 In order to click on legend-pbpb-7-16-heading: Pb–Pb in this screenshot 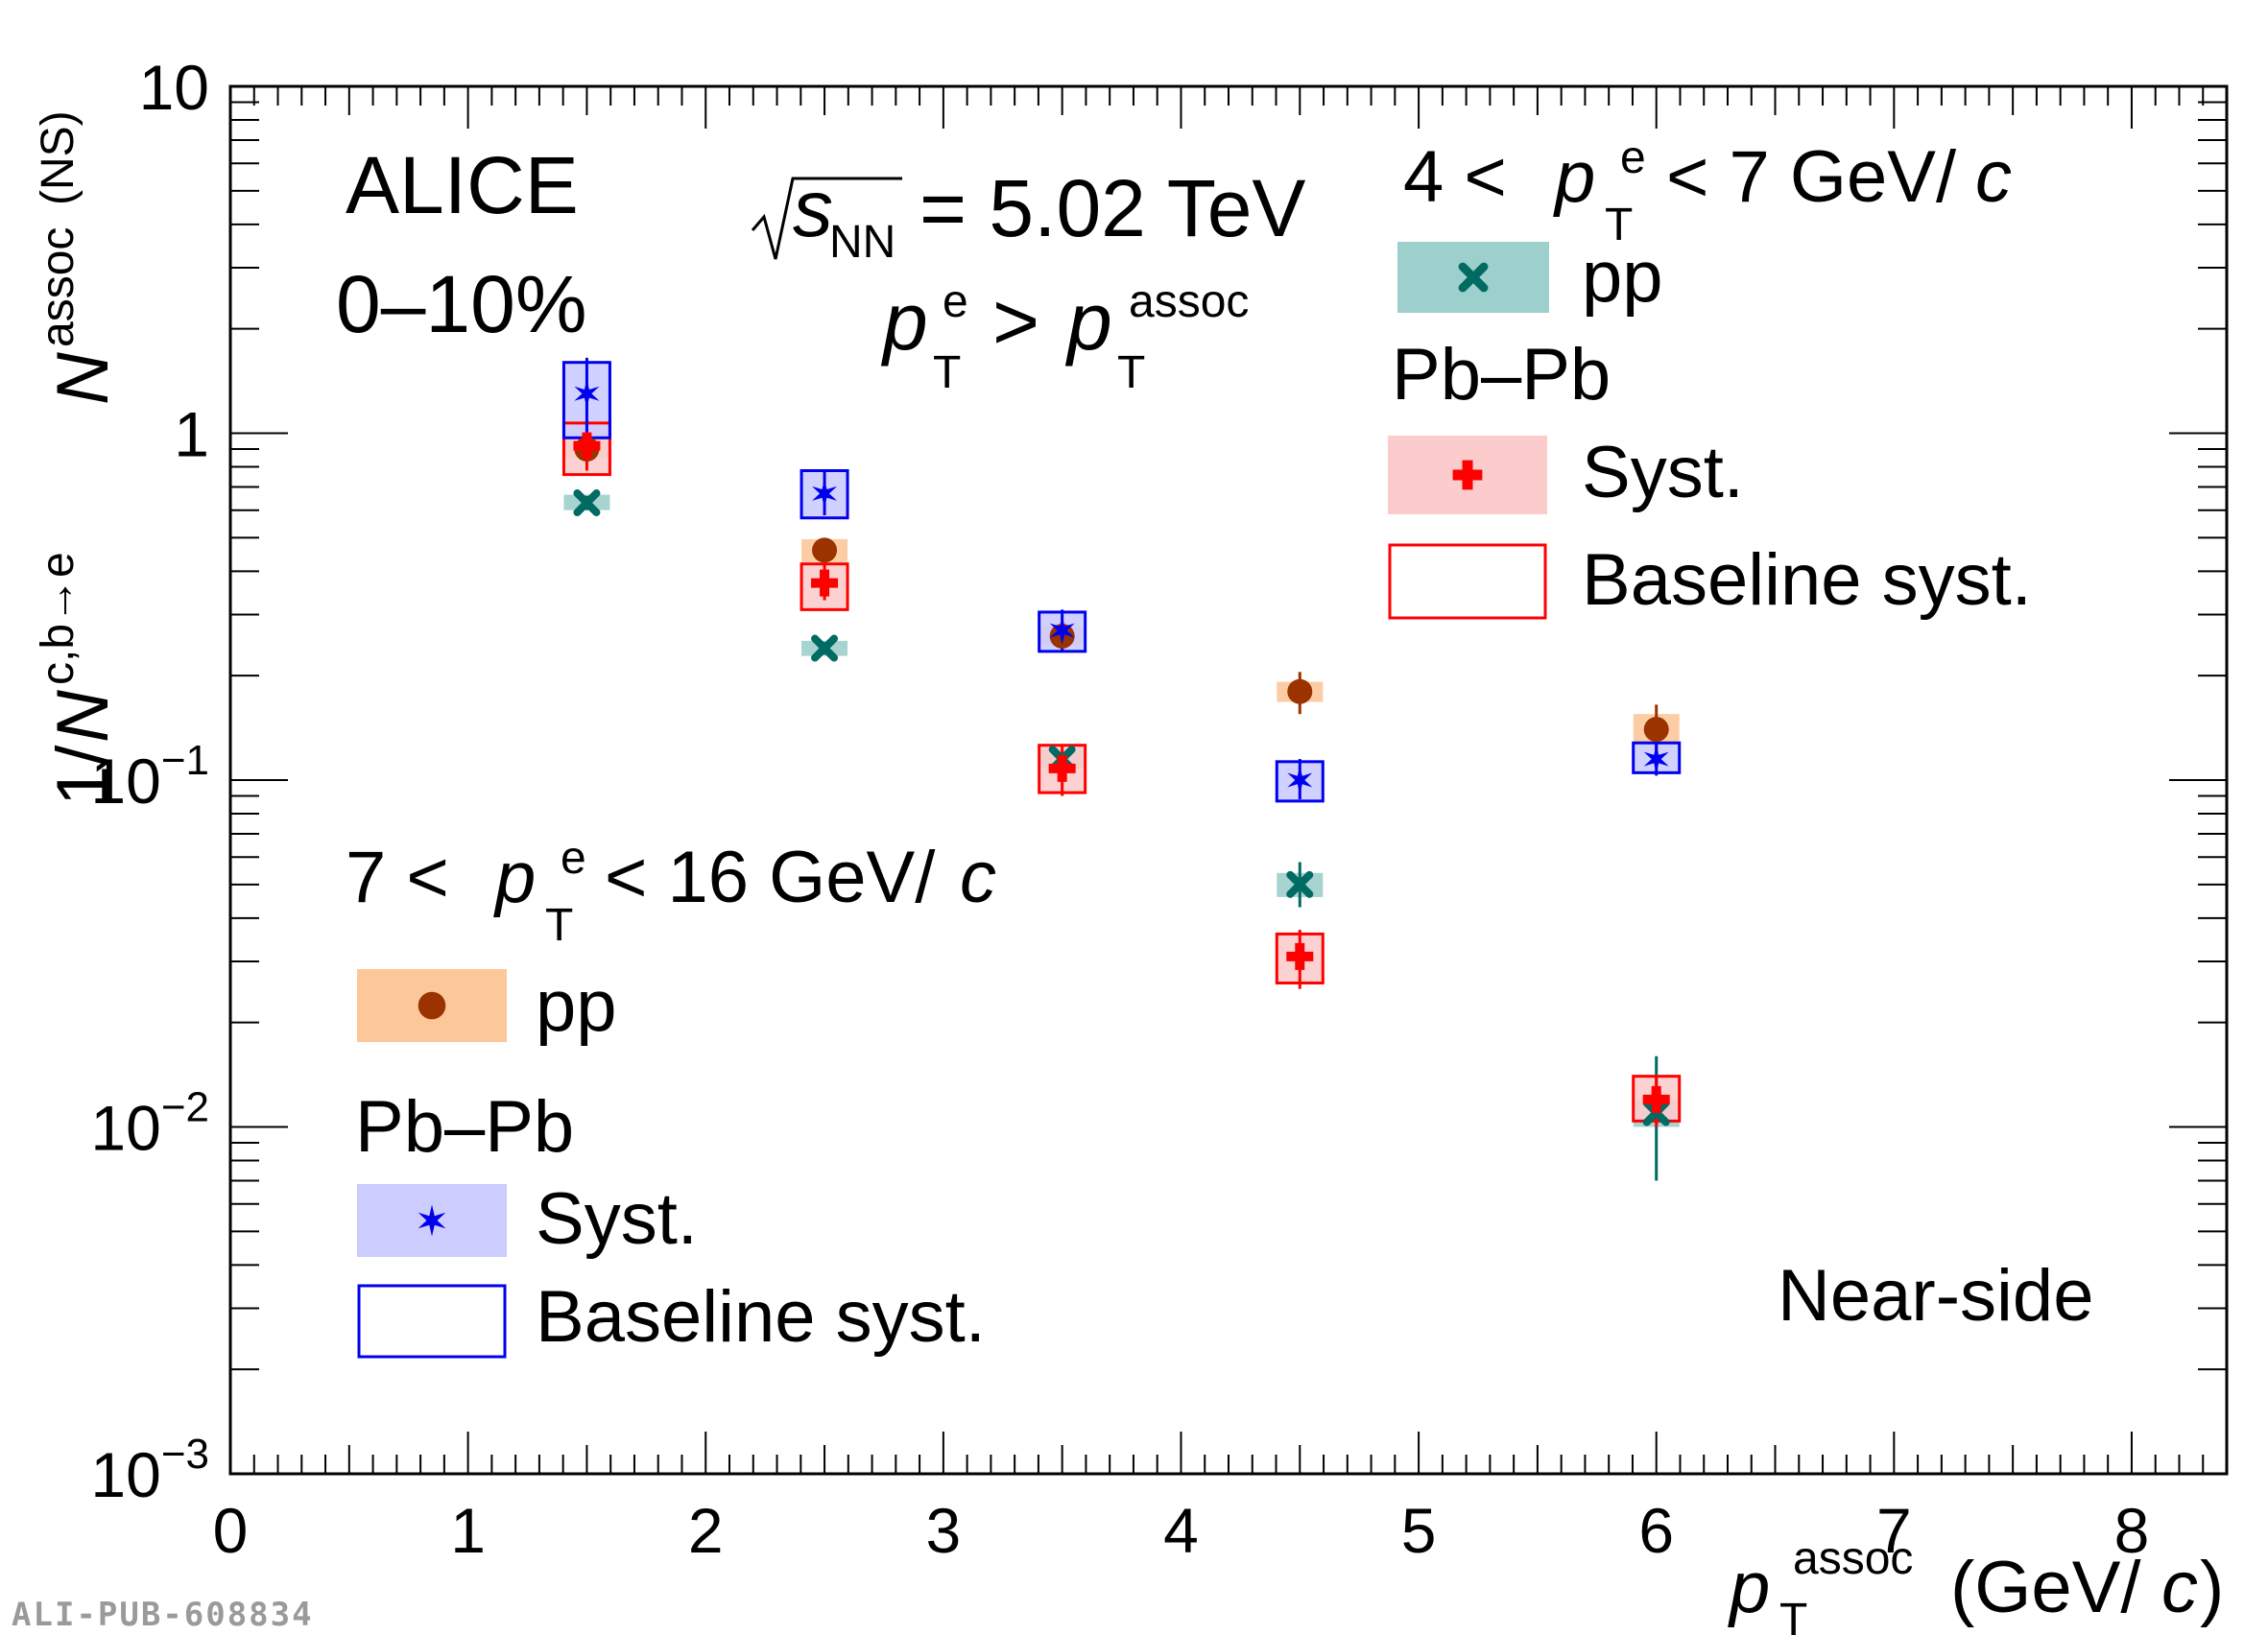, I will do `click(464, 1127)`.